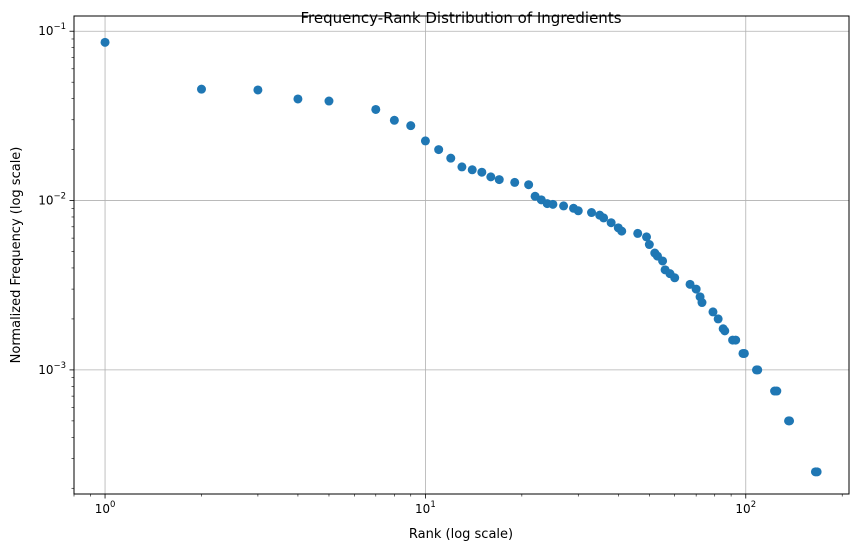  I want to click on x-tick-label: 10⁰, so click(105, 508).